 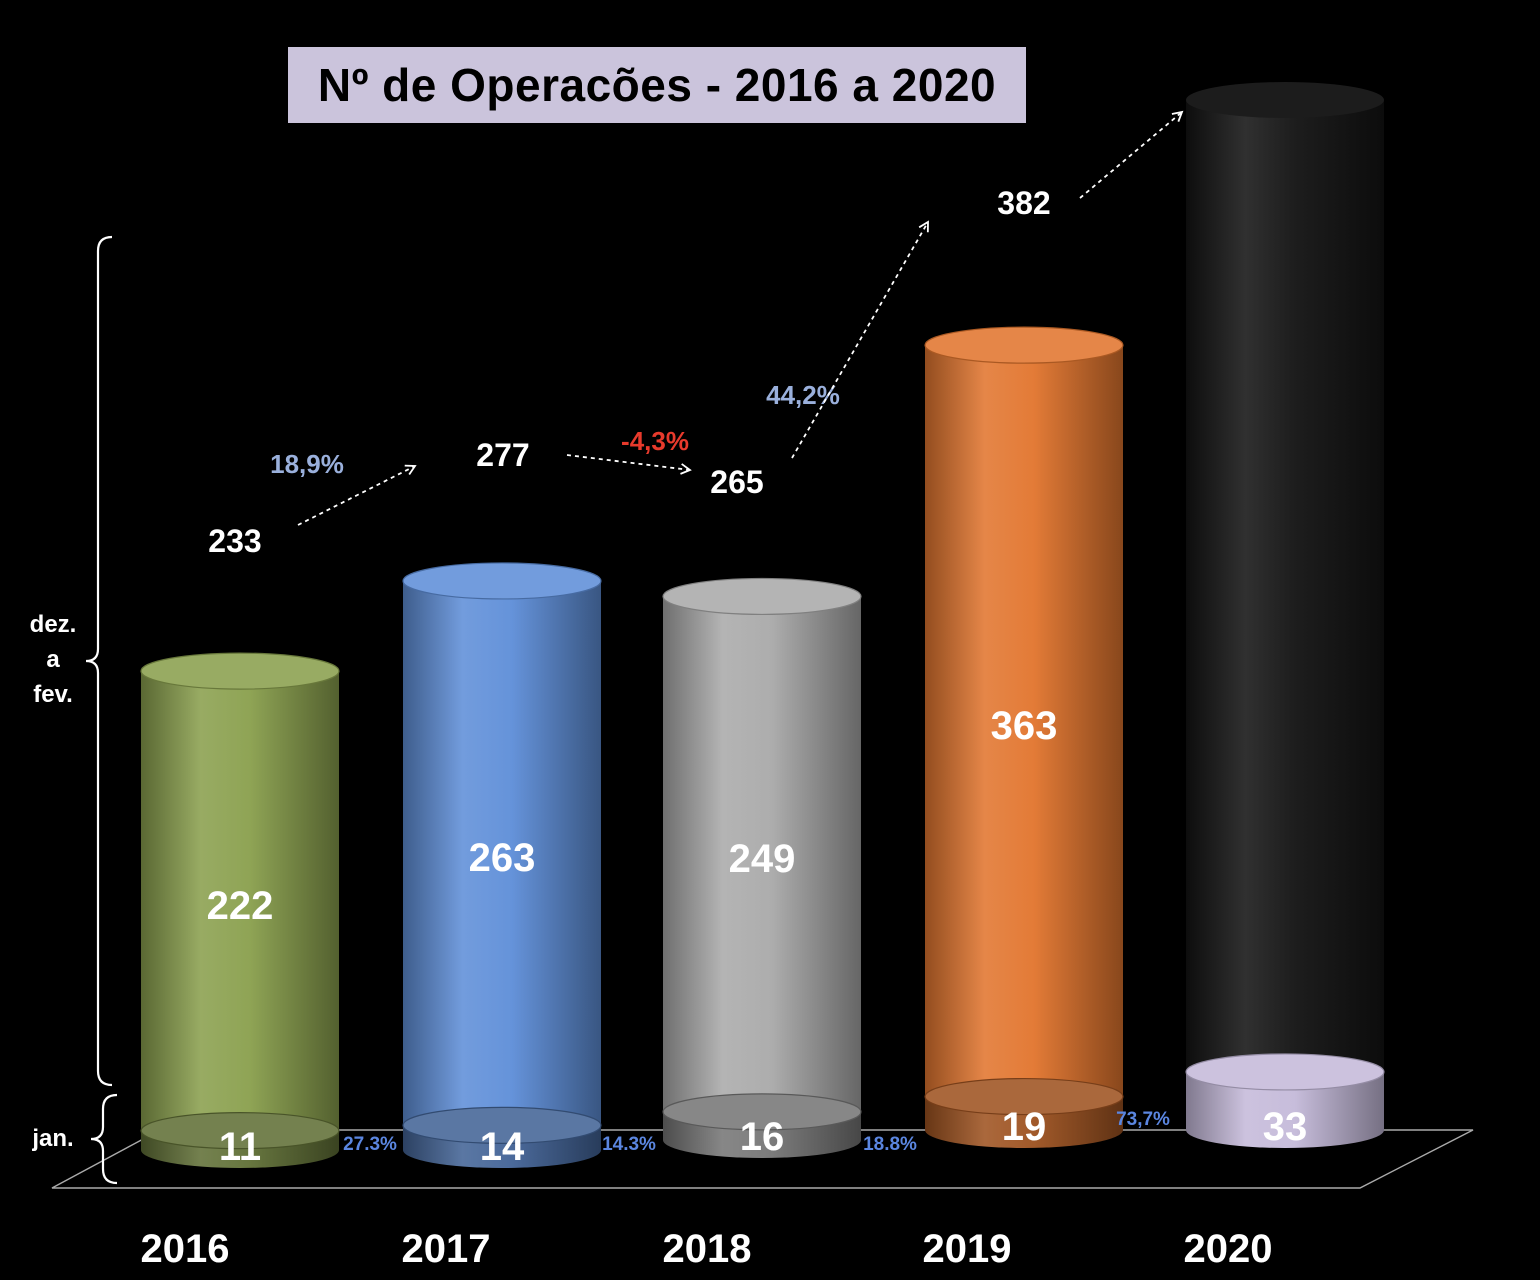 What do you see at coordinates (240, 906) in the screenshot?
I see `data-label-dec-feb-2016: 222` at bounding box center [240, 906].